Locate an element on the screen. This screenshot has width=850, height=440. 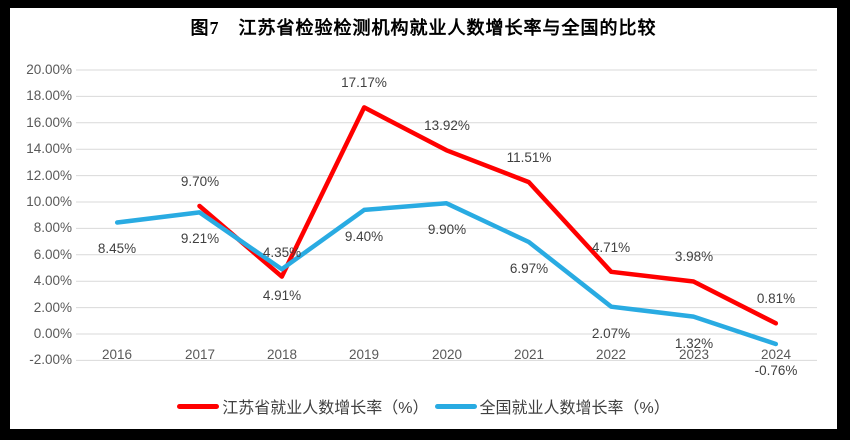
data-label: 9.40% is located at coordinates (364, 236).